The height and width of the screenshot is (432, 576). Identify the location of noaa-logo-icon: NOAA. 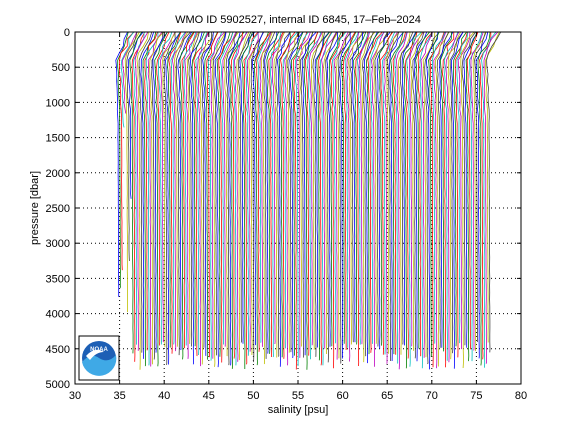
(99, 358).